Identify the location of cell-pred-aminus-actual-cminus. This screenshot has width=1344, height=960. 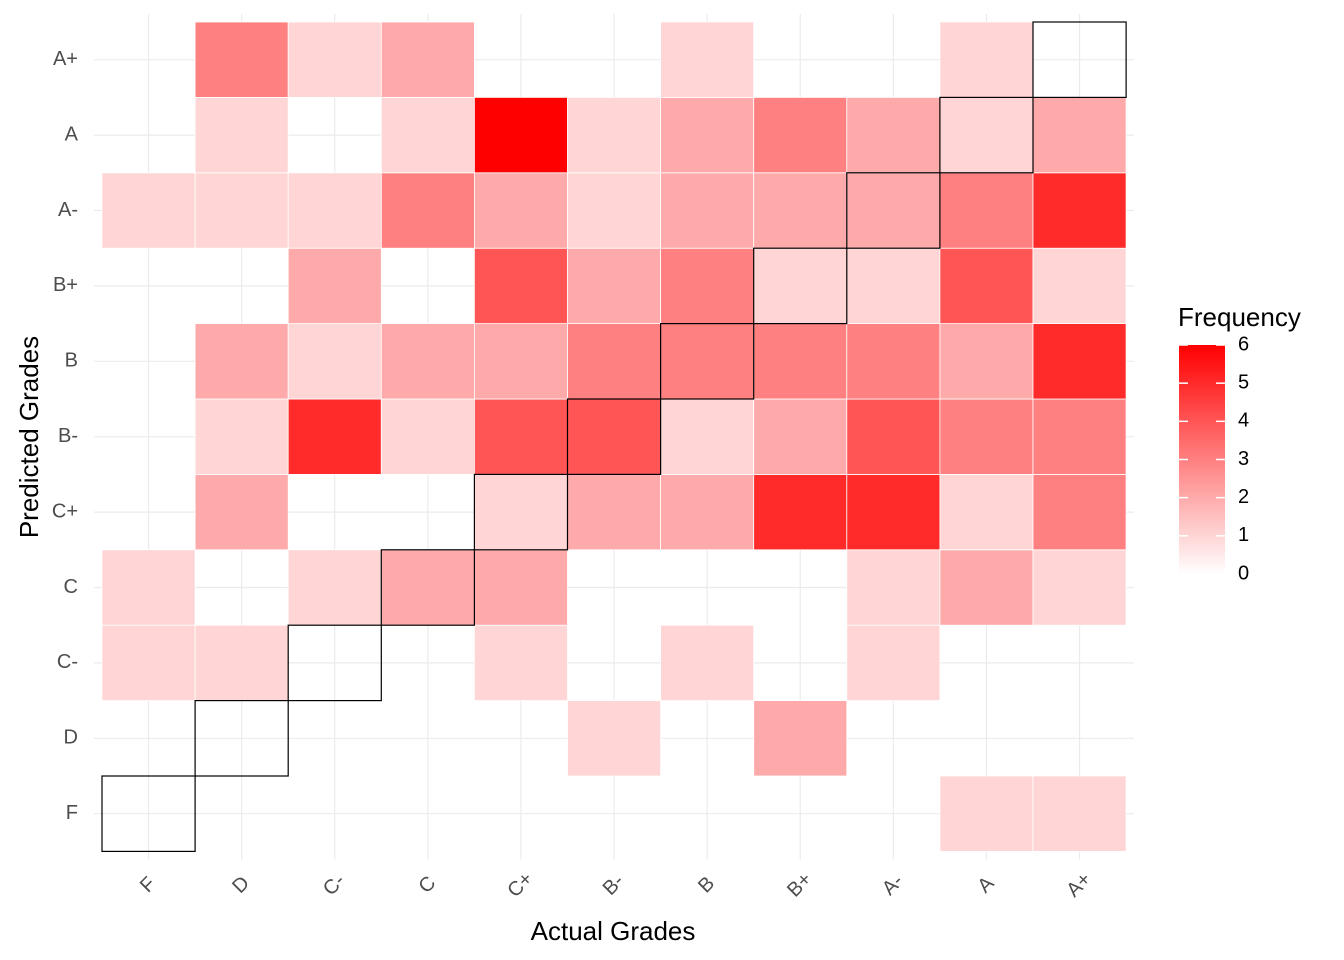
(334, 210).